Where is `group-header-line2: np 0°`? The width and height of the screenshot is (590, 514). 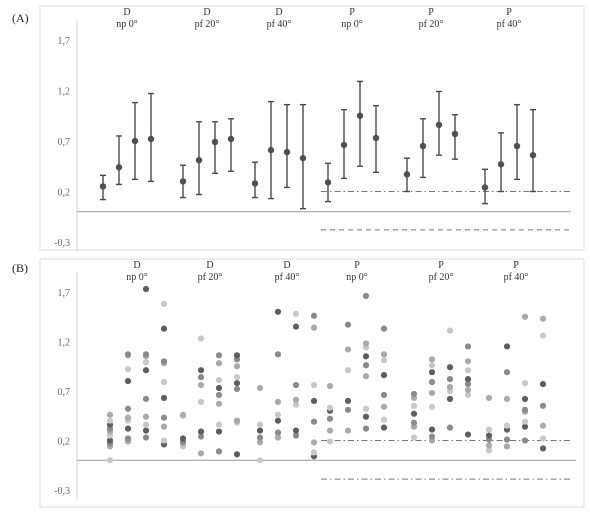 group-header-line2: np 0° is located at coordinates (137, 277).